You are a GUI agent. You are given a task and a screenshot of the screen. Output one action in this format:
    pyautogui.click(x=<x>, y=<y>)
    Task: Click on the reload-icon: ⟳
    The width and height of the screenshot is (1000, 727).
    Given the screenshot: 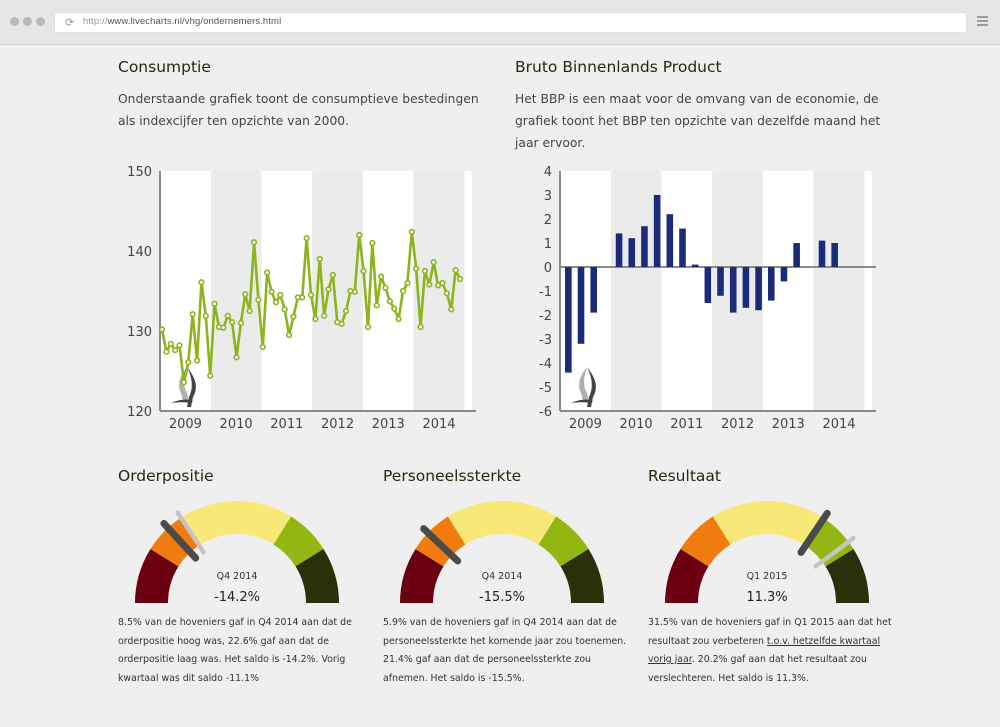 What is the action you would take?
    pyautogui.click(x=70, y=22)
    